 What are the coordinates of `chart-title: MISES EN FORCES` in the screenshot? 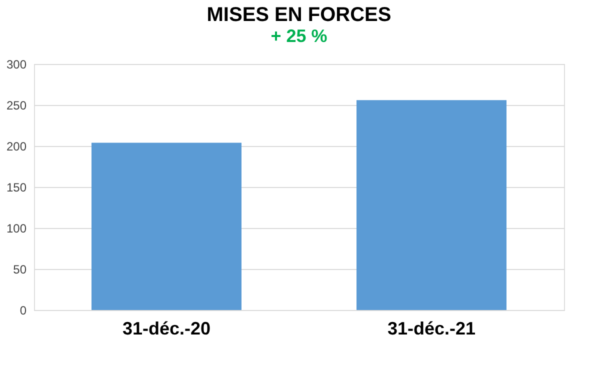 It's located at (299, 15).